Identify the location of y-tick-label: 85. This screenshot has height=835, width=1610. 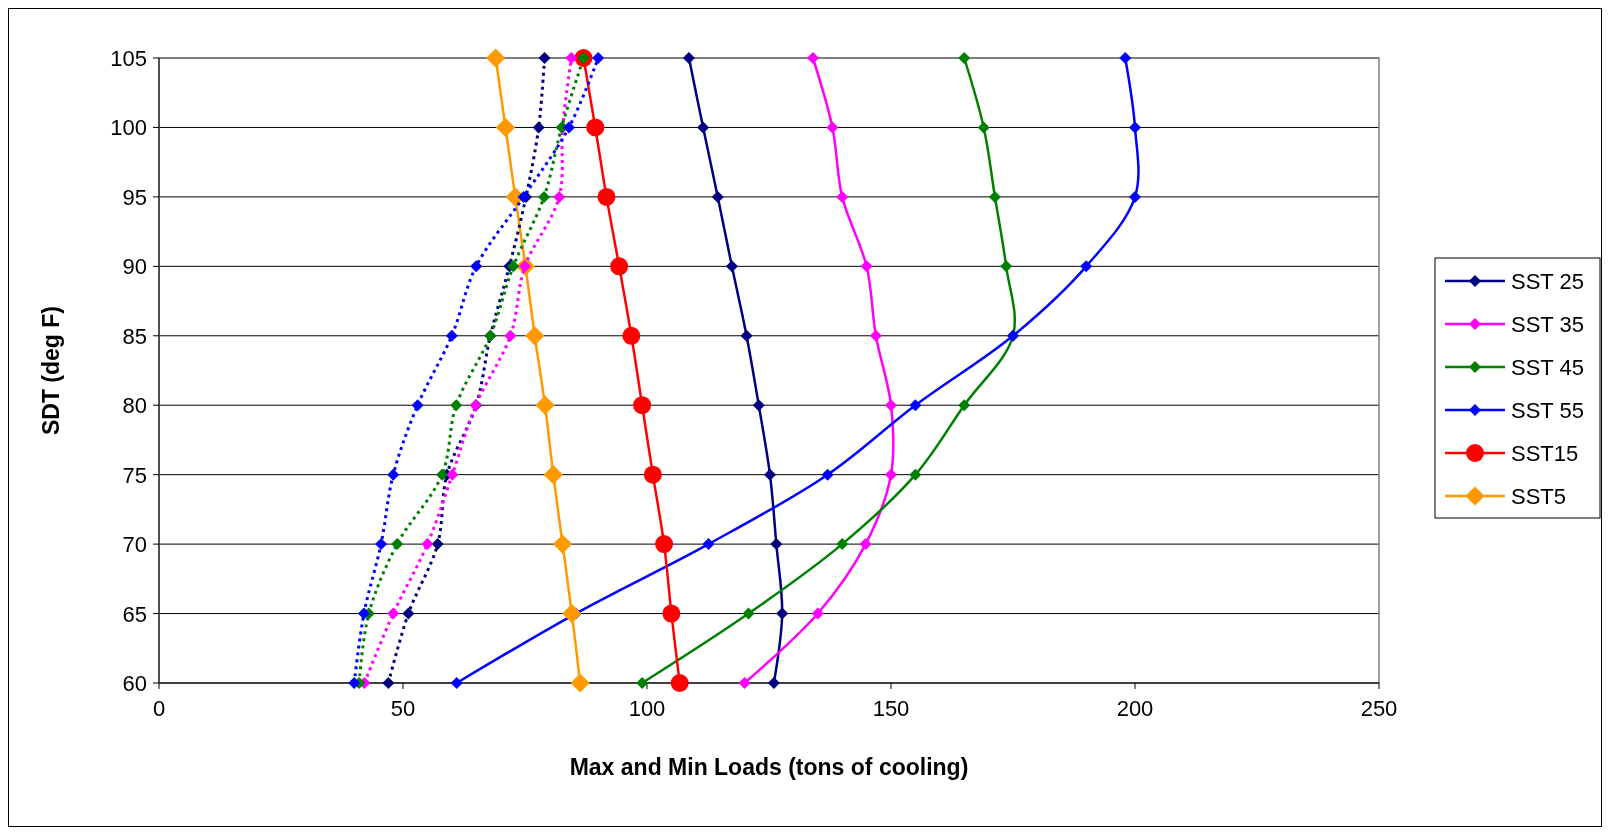
(134, 336).